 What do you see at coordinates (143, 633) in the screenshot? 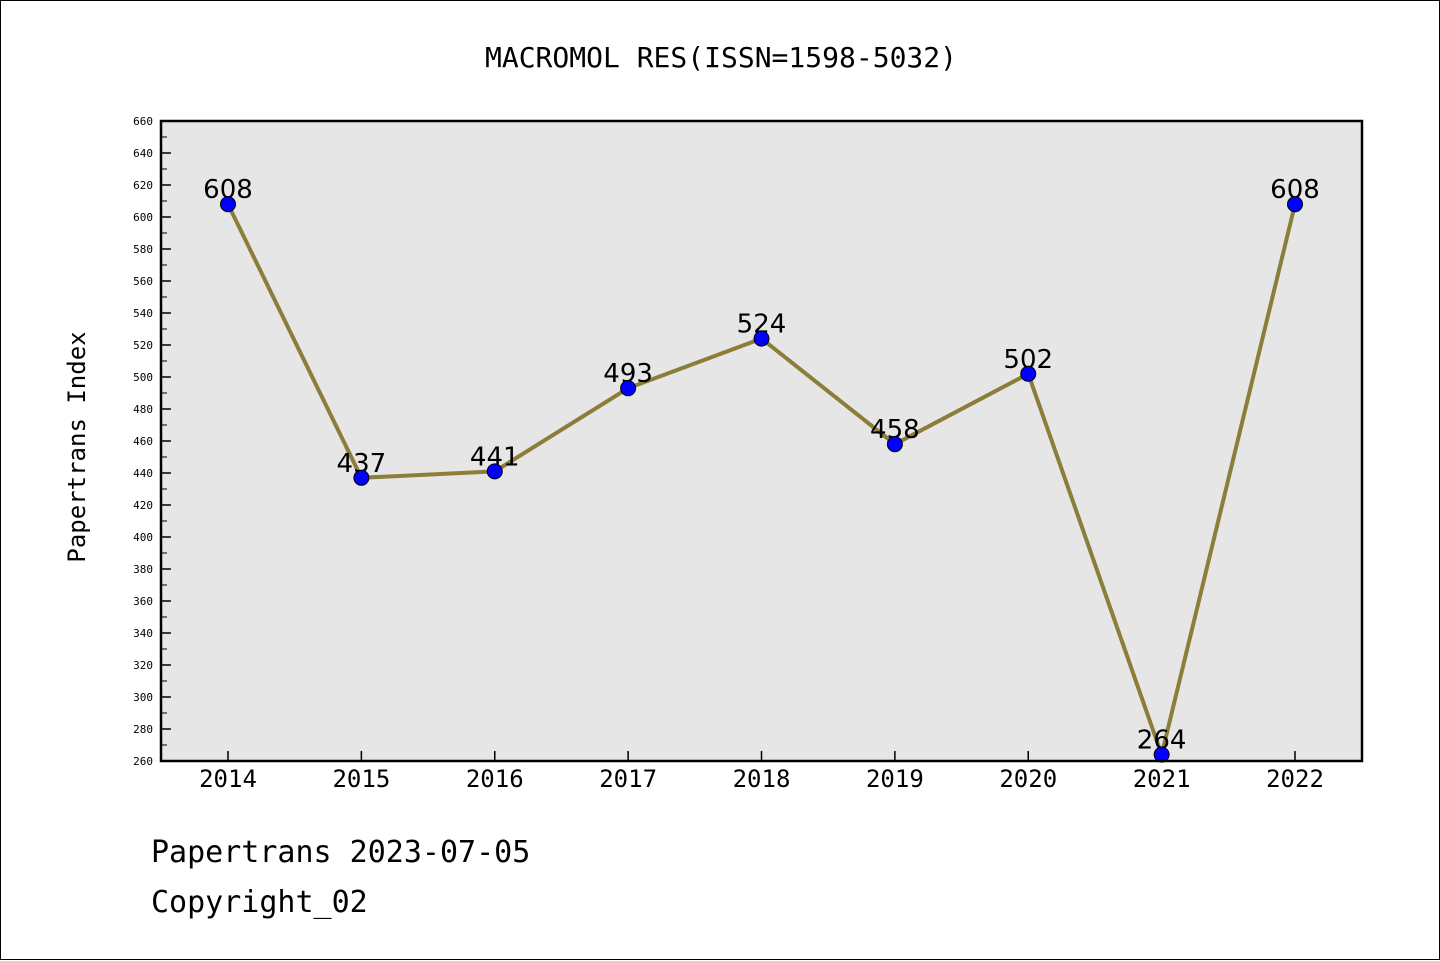
I see `y-tick-label: 340` at bounding box center [143, 633].